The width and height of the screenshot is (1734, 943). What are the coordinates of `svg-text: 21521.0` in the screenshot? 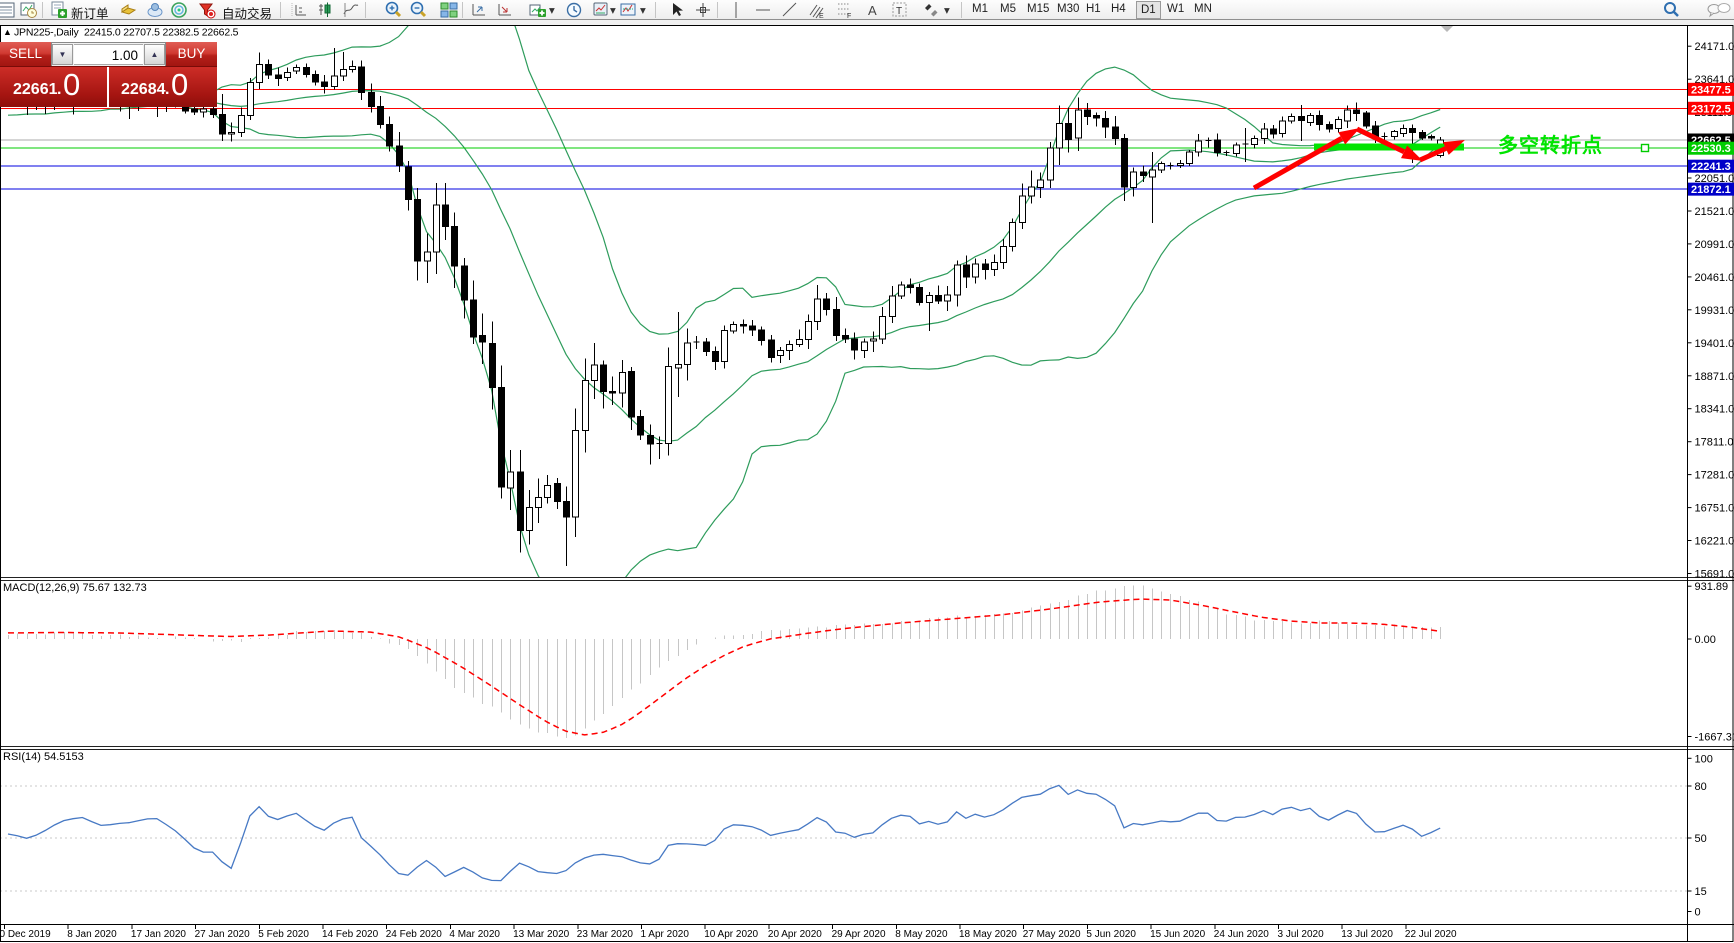 It's located at (1714, 212).